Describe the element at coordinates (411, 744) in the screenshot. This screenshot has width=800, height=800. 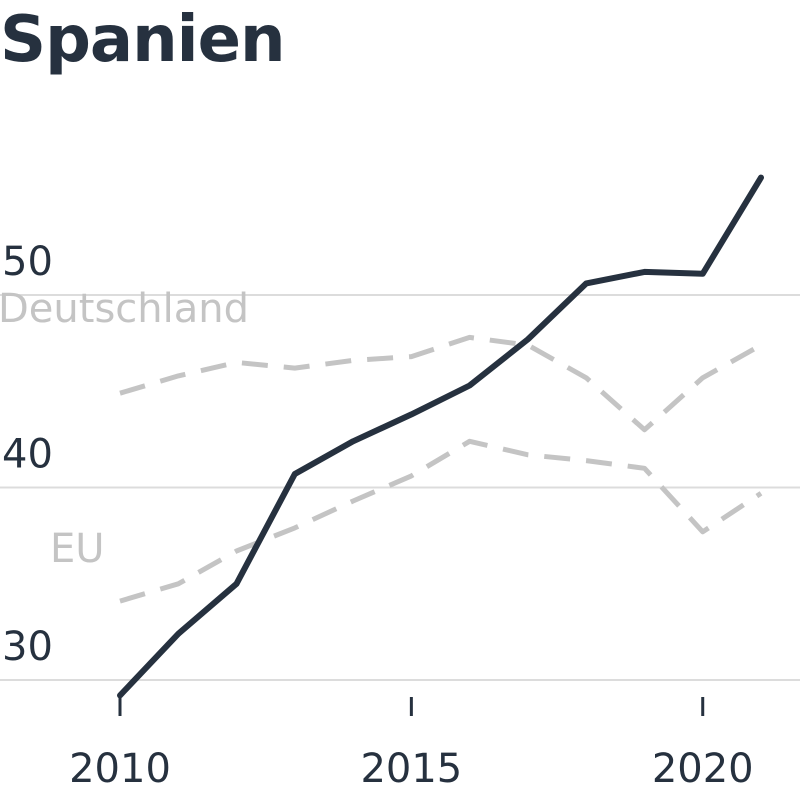
I see `x-ticks: 2010 2015 2020` at that location.